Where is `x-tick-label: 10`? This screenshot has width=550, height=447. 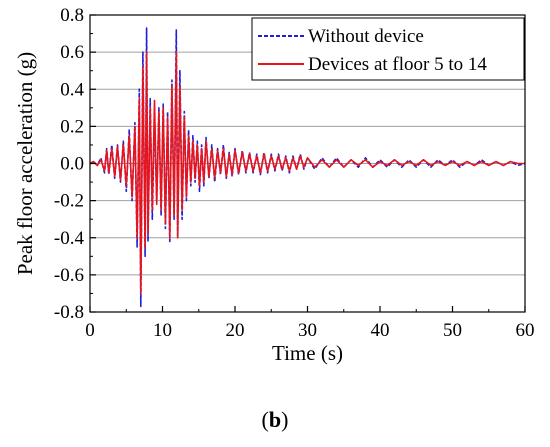 x-tick-label: 10 is located at coordinates (162, 330).